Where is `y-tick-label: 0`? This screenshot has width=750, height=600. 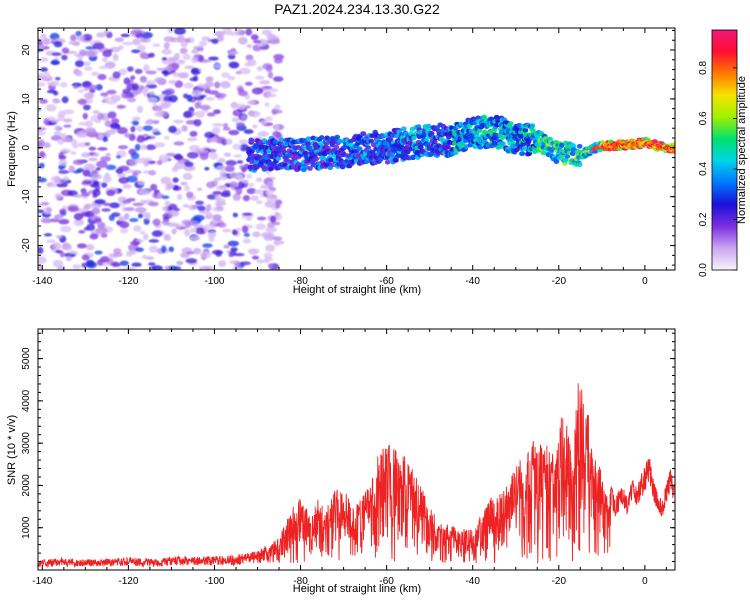
y-tick-label: 0 is located at coordinates (26, 148).